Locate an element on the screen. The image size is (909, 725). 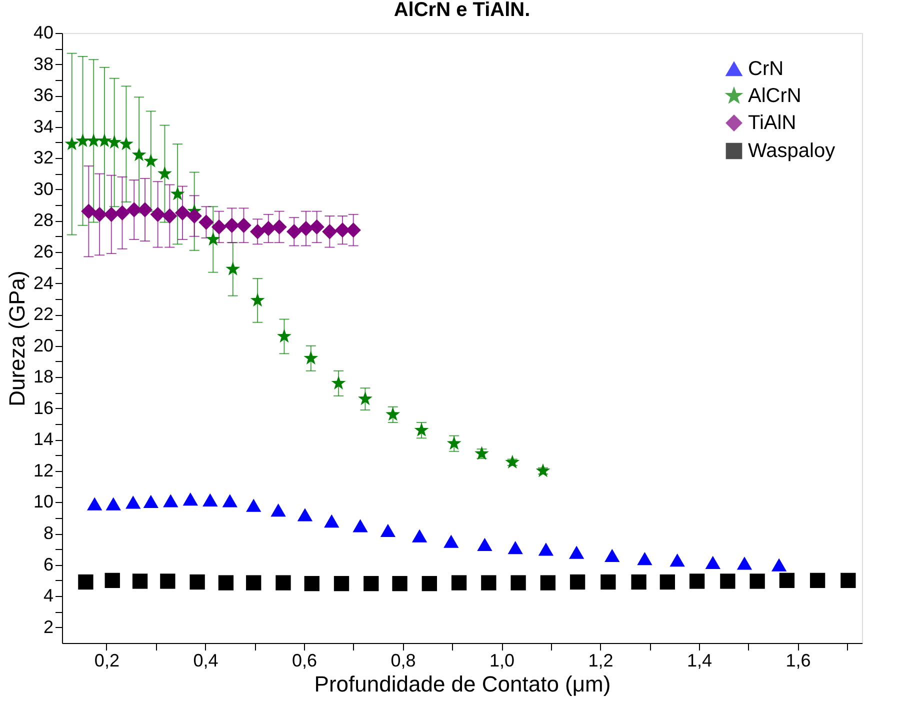
y-tick-label: 30 is located at coordinates (43, 188).